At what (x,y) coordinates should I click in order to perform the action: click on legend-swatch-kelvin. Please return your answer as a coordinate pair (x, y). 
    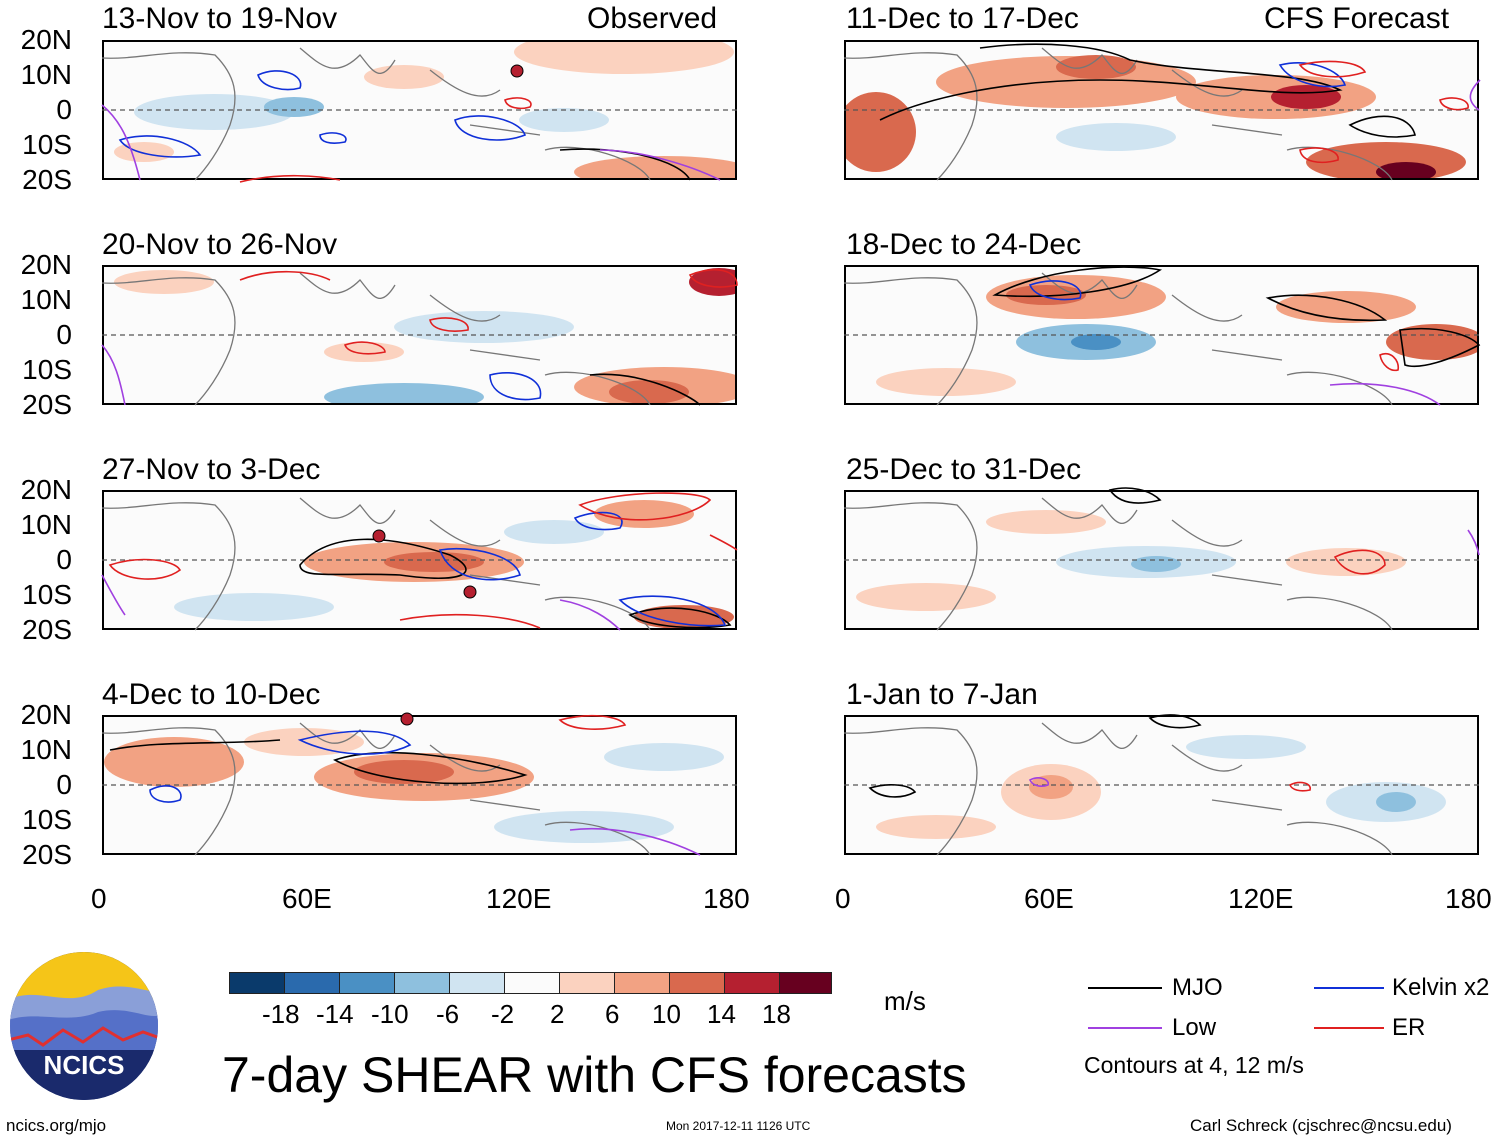
    Looking at the image, I should click on (1349, 988).